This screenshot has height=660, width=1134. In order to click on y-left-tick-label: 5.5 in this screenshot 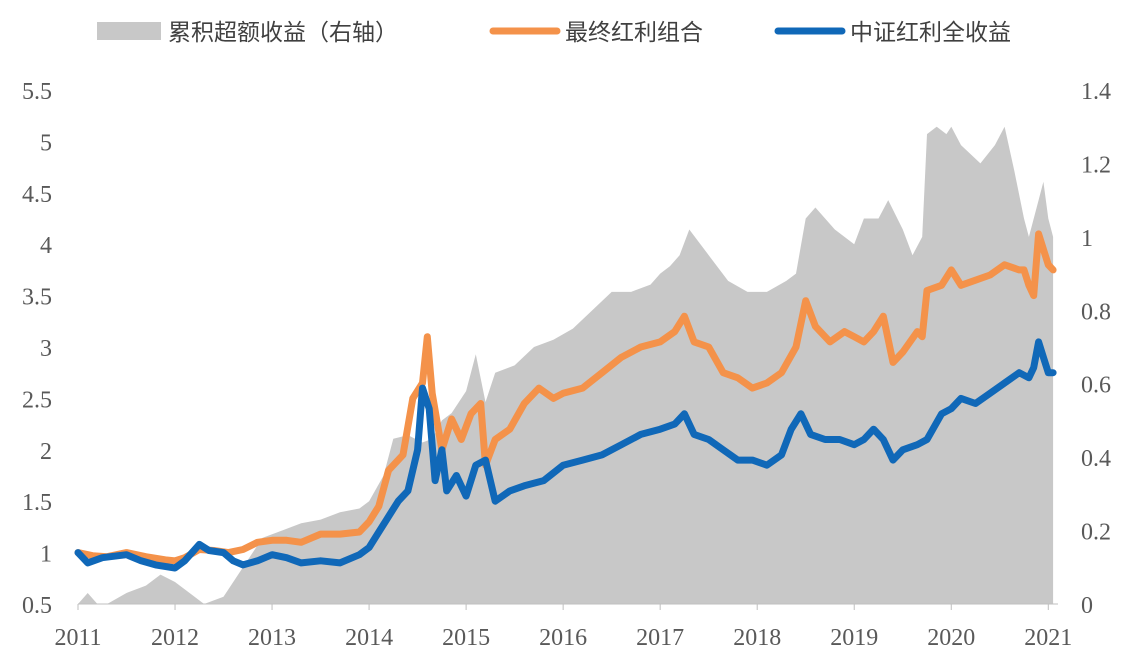, I will do `click(37, 92)`.